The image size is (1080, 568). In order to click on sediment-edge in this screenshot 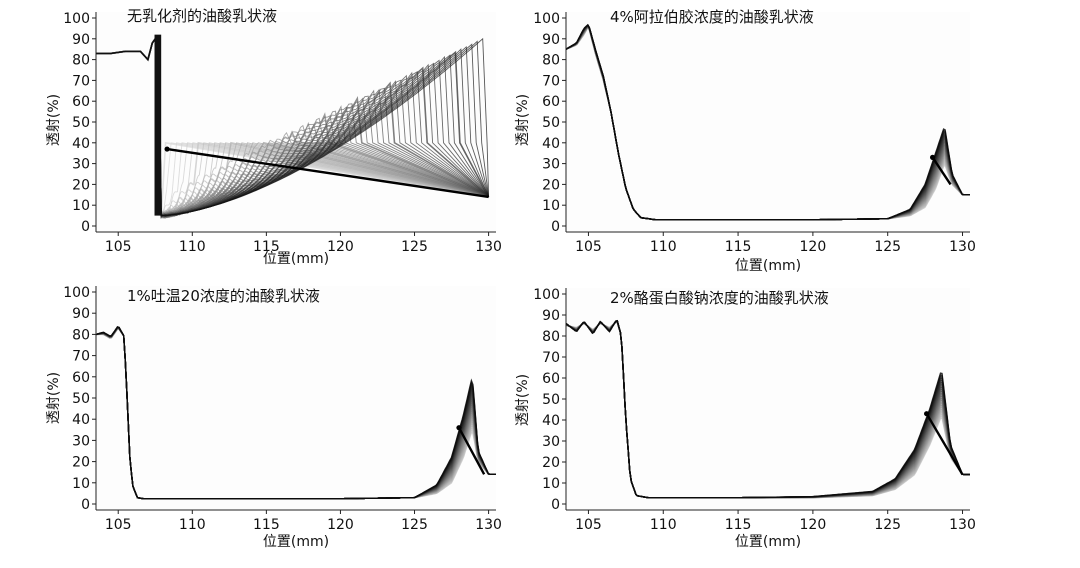, I will do `click(158, 125)`.